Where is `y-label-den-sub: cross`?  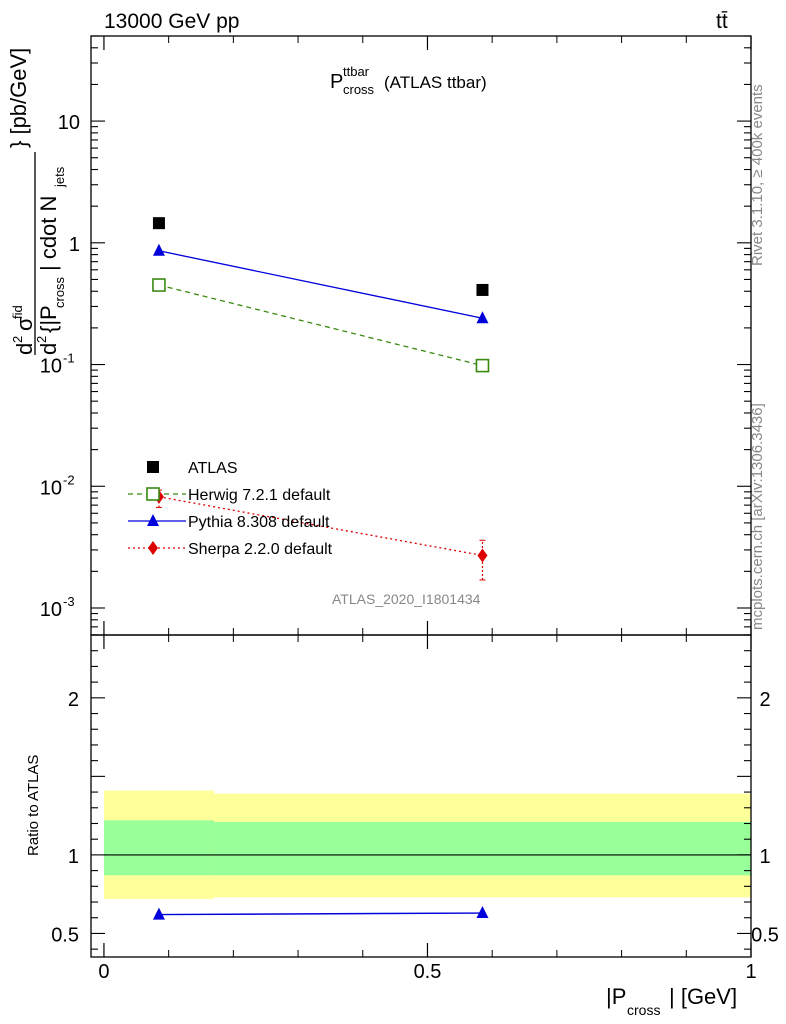 y-label-den-sub: cross is located at coordinates (59, 292).